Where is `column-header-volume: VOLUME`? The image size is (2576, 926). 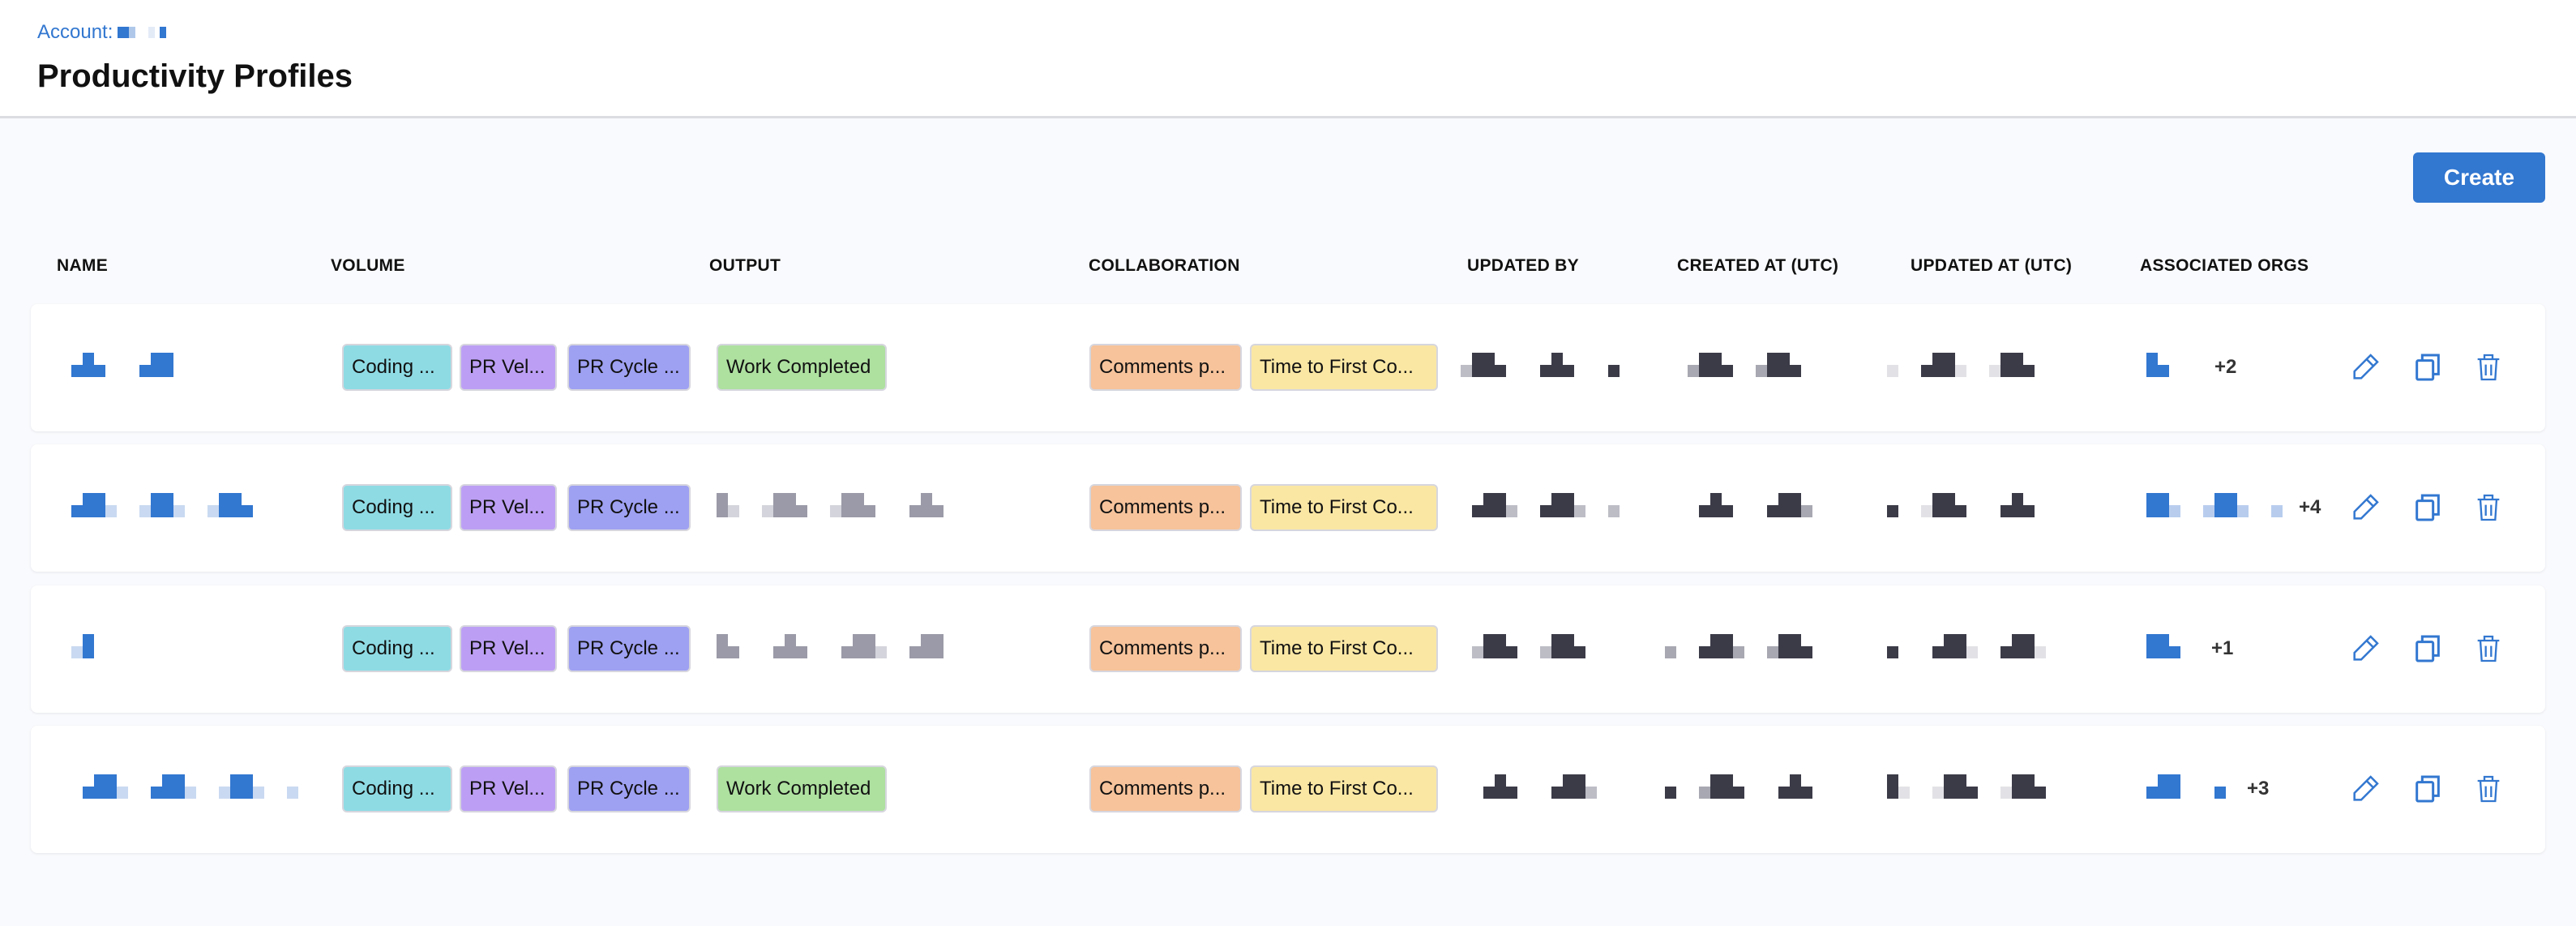 column-header-volume: VOLUME is located at coordinates (368, 266).